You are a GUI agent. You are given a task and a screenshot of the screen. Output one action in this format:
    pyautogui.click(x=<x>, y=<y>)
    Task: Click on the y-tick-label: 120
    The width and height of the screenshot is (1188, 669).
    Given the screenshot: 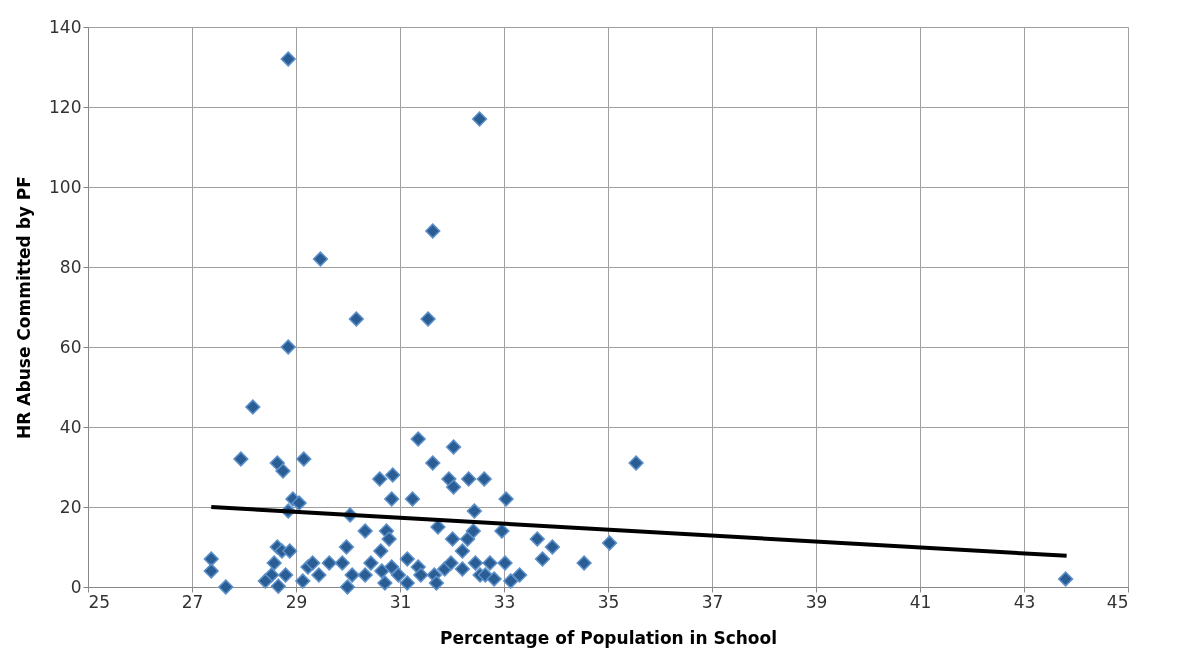 What is the action you would take?
    pyautogui.click(x=65, y=106)
    